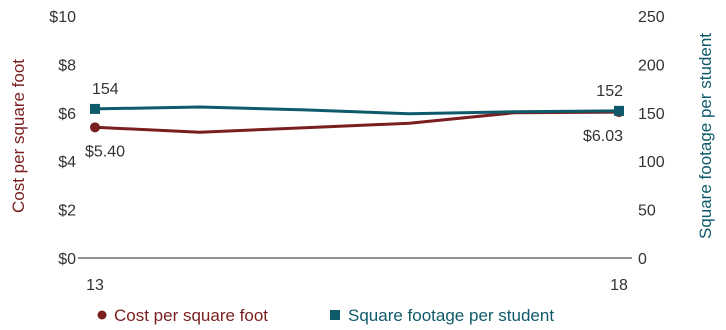 The height and width of the screenshot is (330, 726). What do you see at coordinates (651, 17) in the screenshot?
I see `right-axis-tick: 250` at bounding box center [651, 17].